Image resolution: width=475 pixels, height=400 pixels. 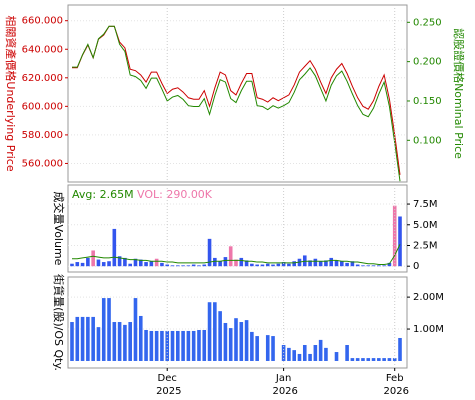 I want to click on y-tick-label: 600.000, so click(x=42, y=106).